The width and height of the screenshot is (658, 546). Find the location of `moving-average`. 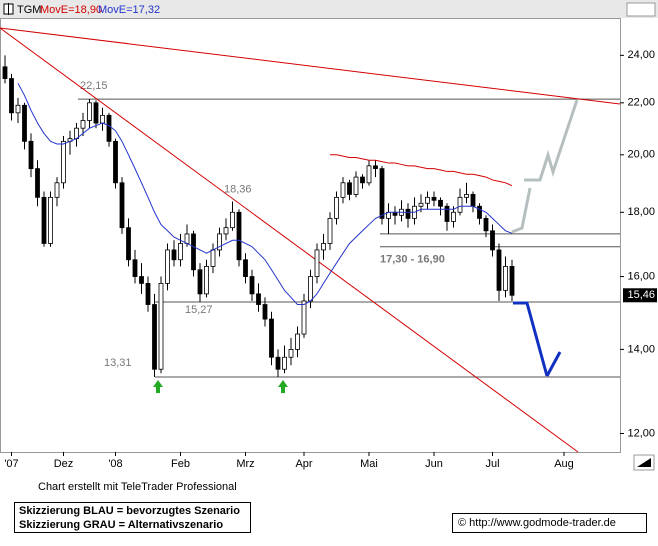

moving-average is located at coordinates (421, 170).